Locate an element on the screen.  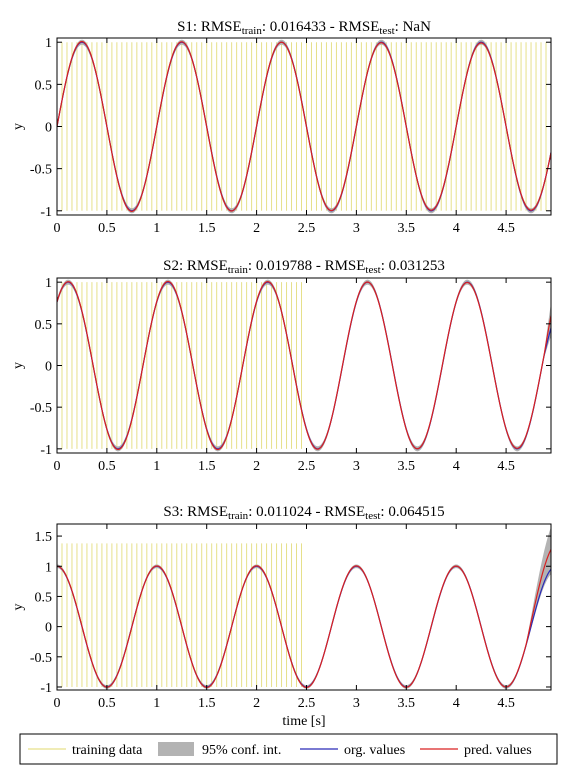
legend-item: pred. values is located at coordinates (476, 750).